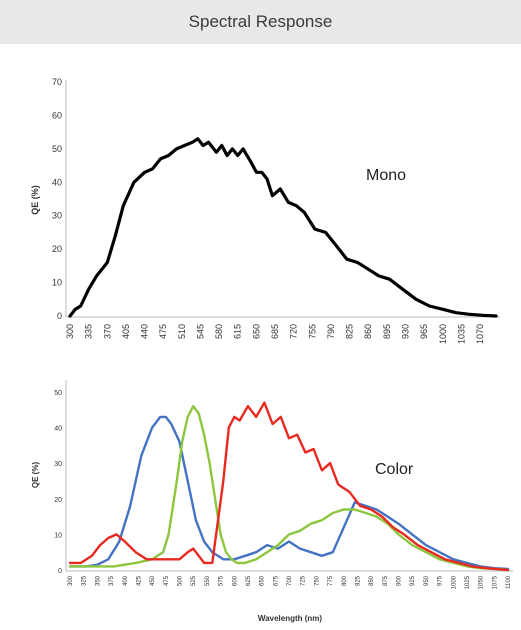  What do you see at coordinates (182, 331) in the screenshot?
I see `mono-x-tick-label: 510` at bounding box center [182, 331].